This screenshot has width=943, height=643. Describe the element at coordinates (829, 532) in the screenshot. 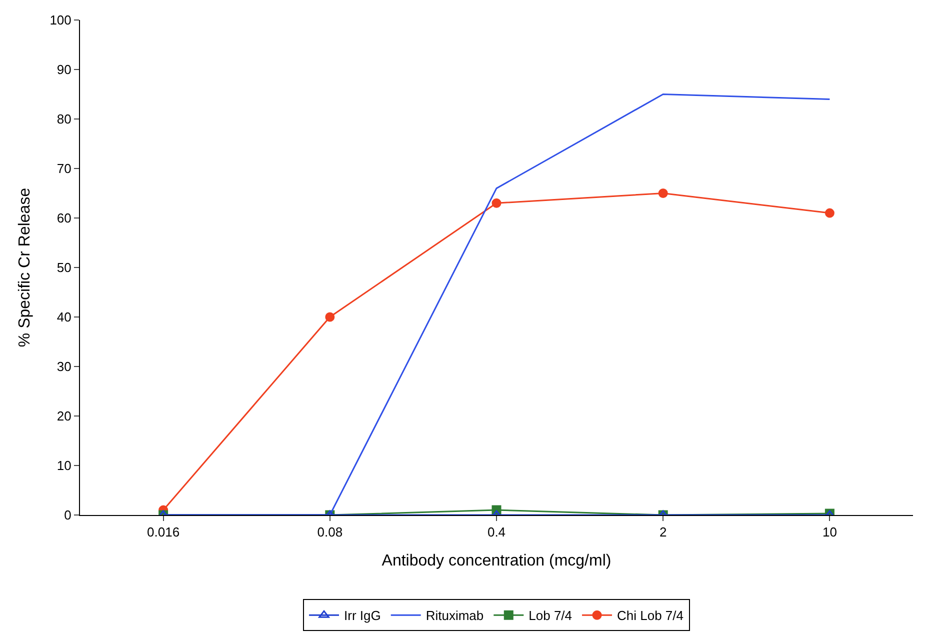

I see `x-tick-label: 10` at that location.